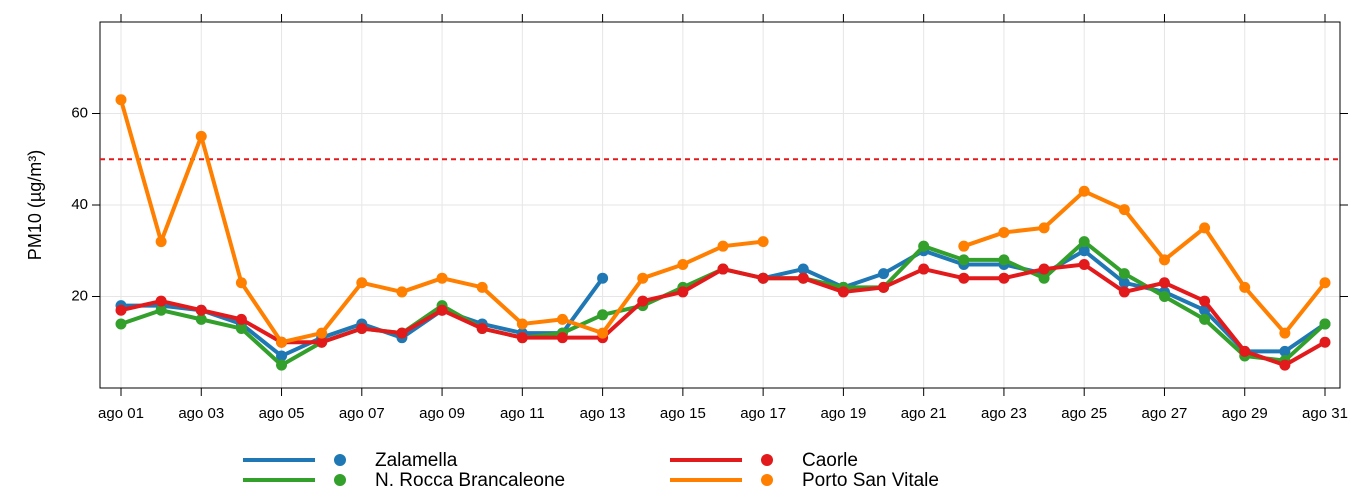 Image resolution: width=1354 pixels, height=493 pixels. What do you see at coordinates (121, 413) in the screenshot?
I see `x-tick-label: ago 01` at bounding box center [121, 413].